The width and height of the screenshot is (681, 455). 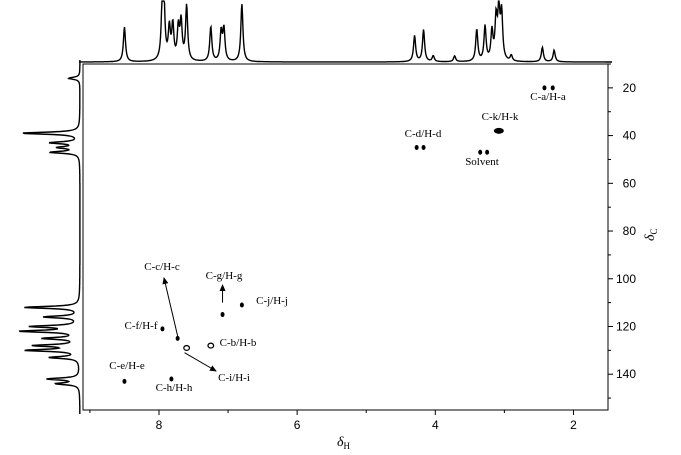 What do you see at coordinates (548, 97) in the screenshot?
I see `peak-label: C-a/H-a` at bounding box center [548, 97].